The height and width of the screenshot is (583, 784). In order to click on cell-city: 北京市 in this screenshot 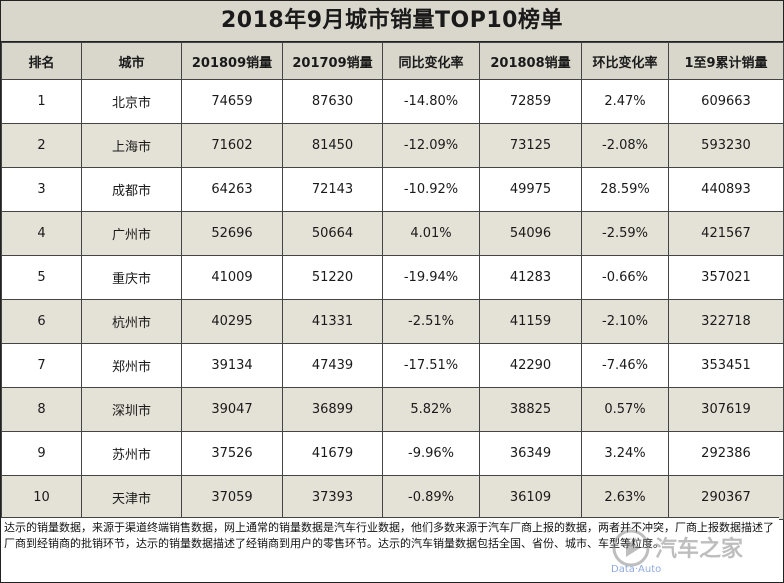, I will do `click(131, 101)`.